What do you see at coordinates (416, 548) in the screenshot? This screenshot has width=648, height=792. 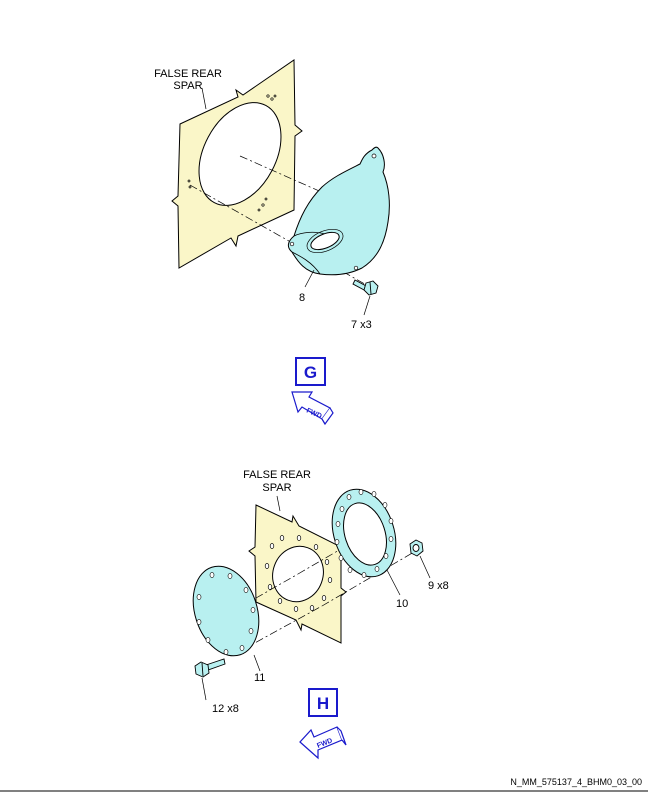 I see `part-9-nut` at bounding box center [416, 548].